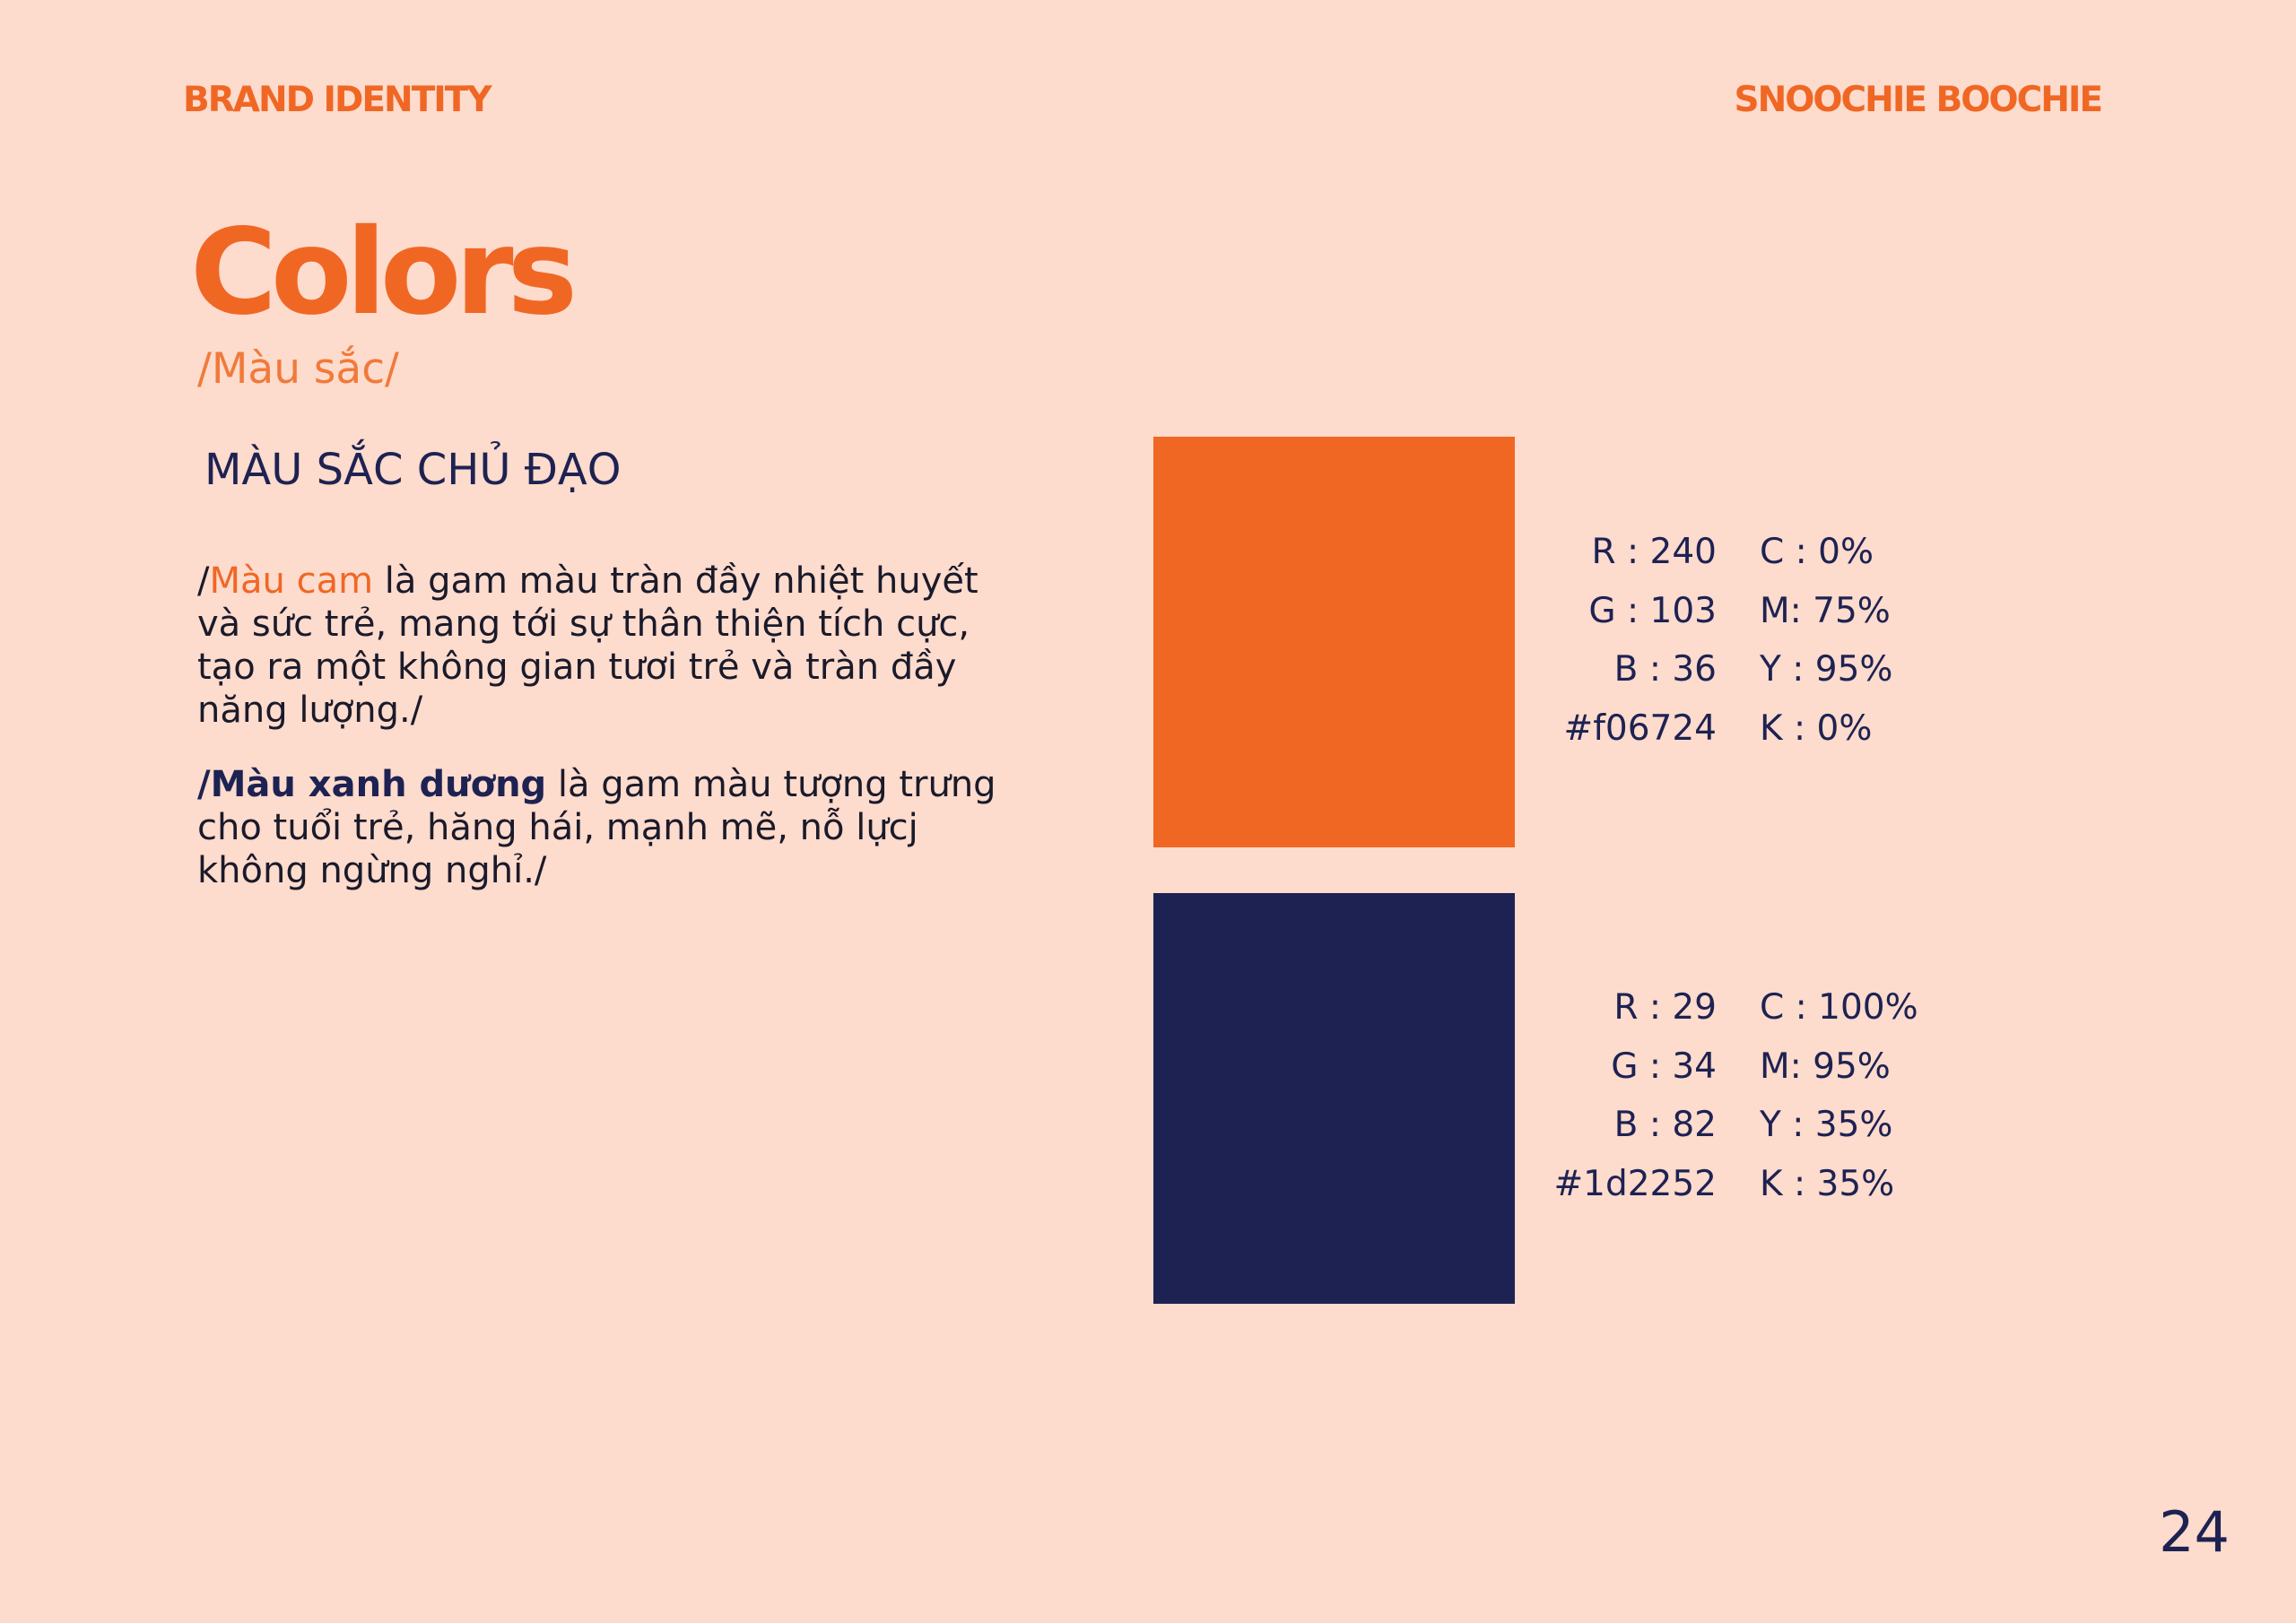  Describe the element at coordinates (1827, 1183) in the screenshot. I see `navy-k-value: K : 35%` at that location.